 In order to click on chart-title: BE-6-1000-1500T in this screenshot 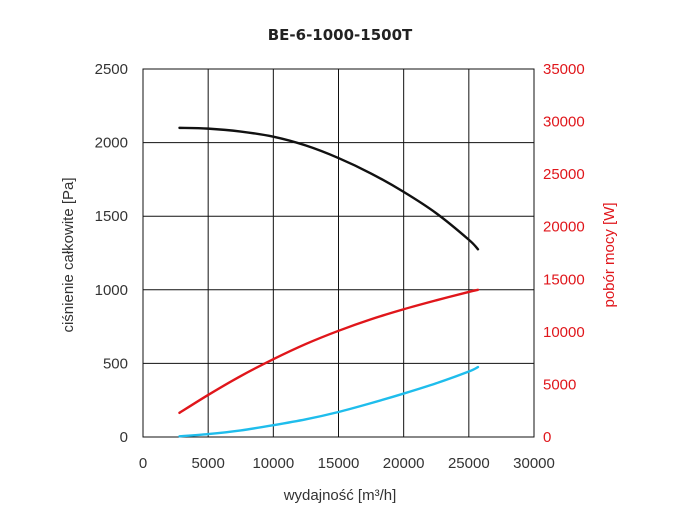, I will do `click(340, 35)`.